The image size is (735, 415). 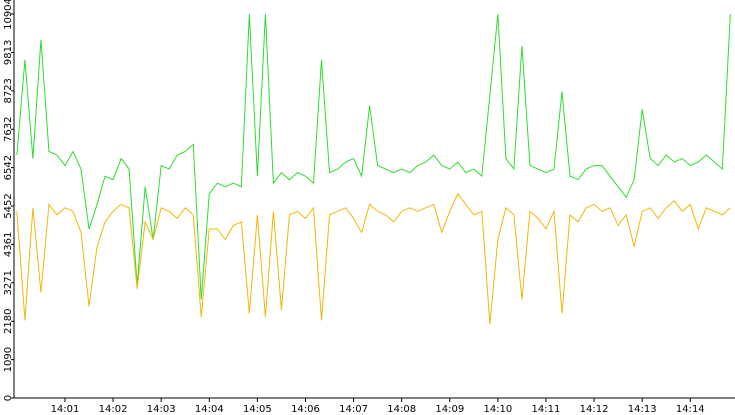 What do you see at coordinates (8, 321) in the screenshot?
I see `y-tick-label: 2180` at bounding box center [8, 321].